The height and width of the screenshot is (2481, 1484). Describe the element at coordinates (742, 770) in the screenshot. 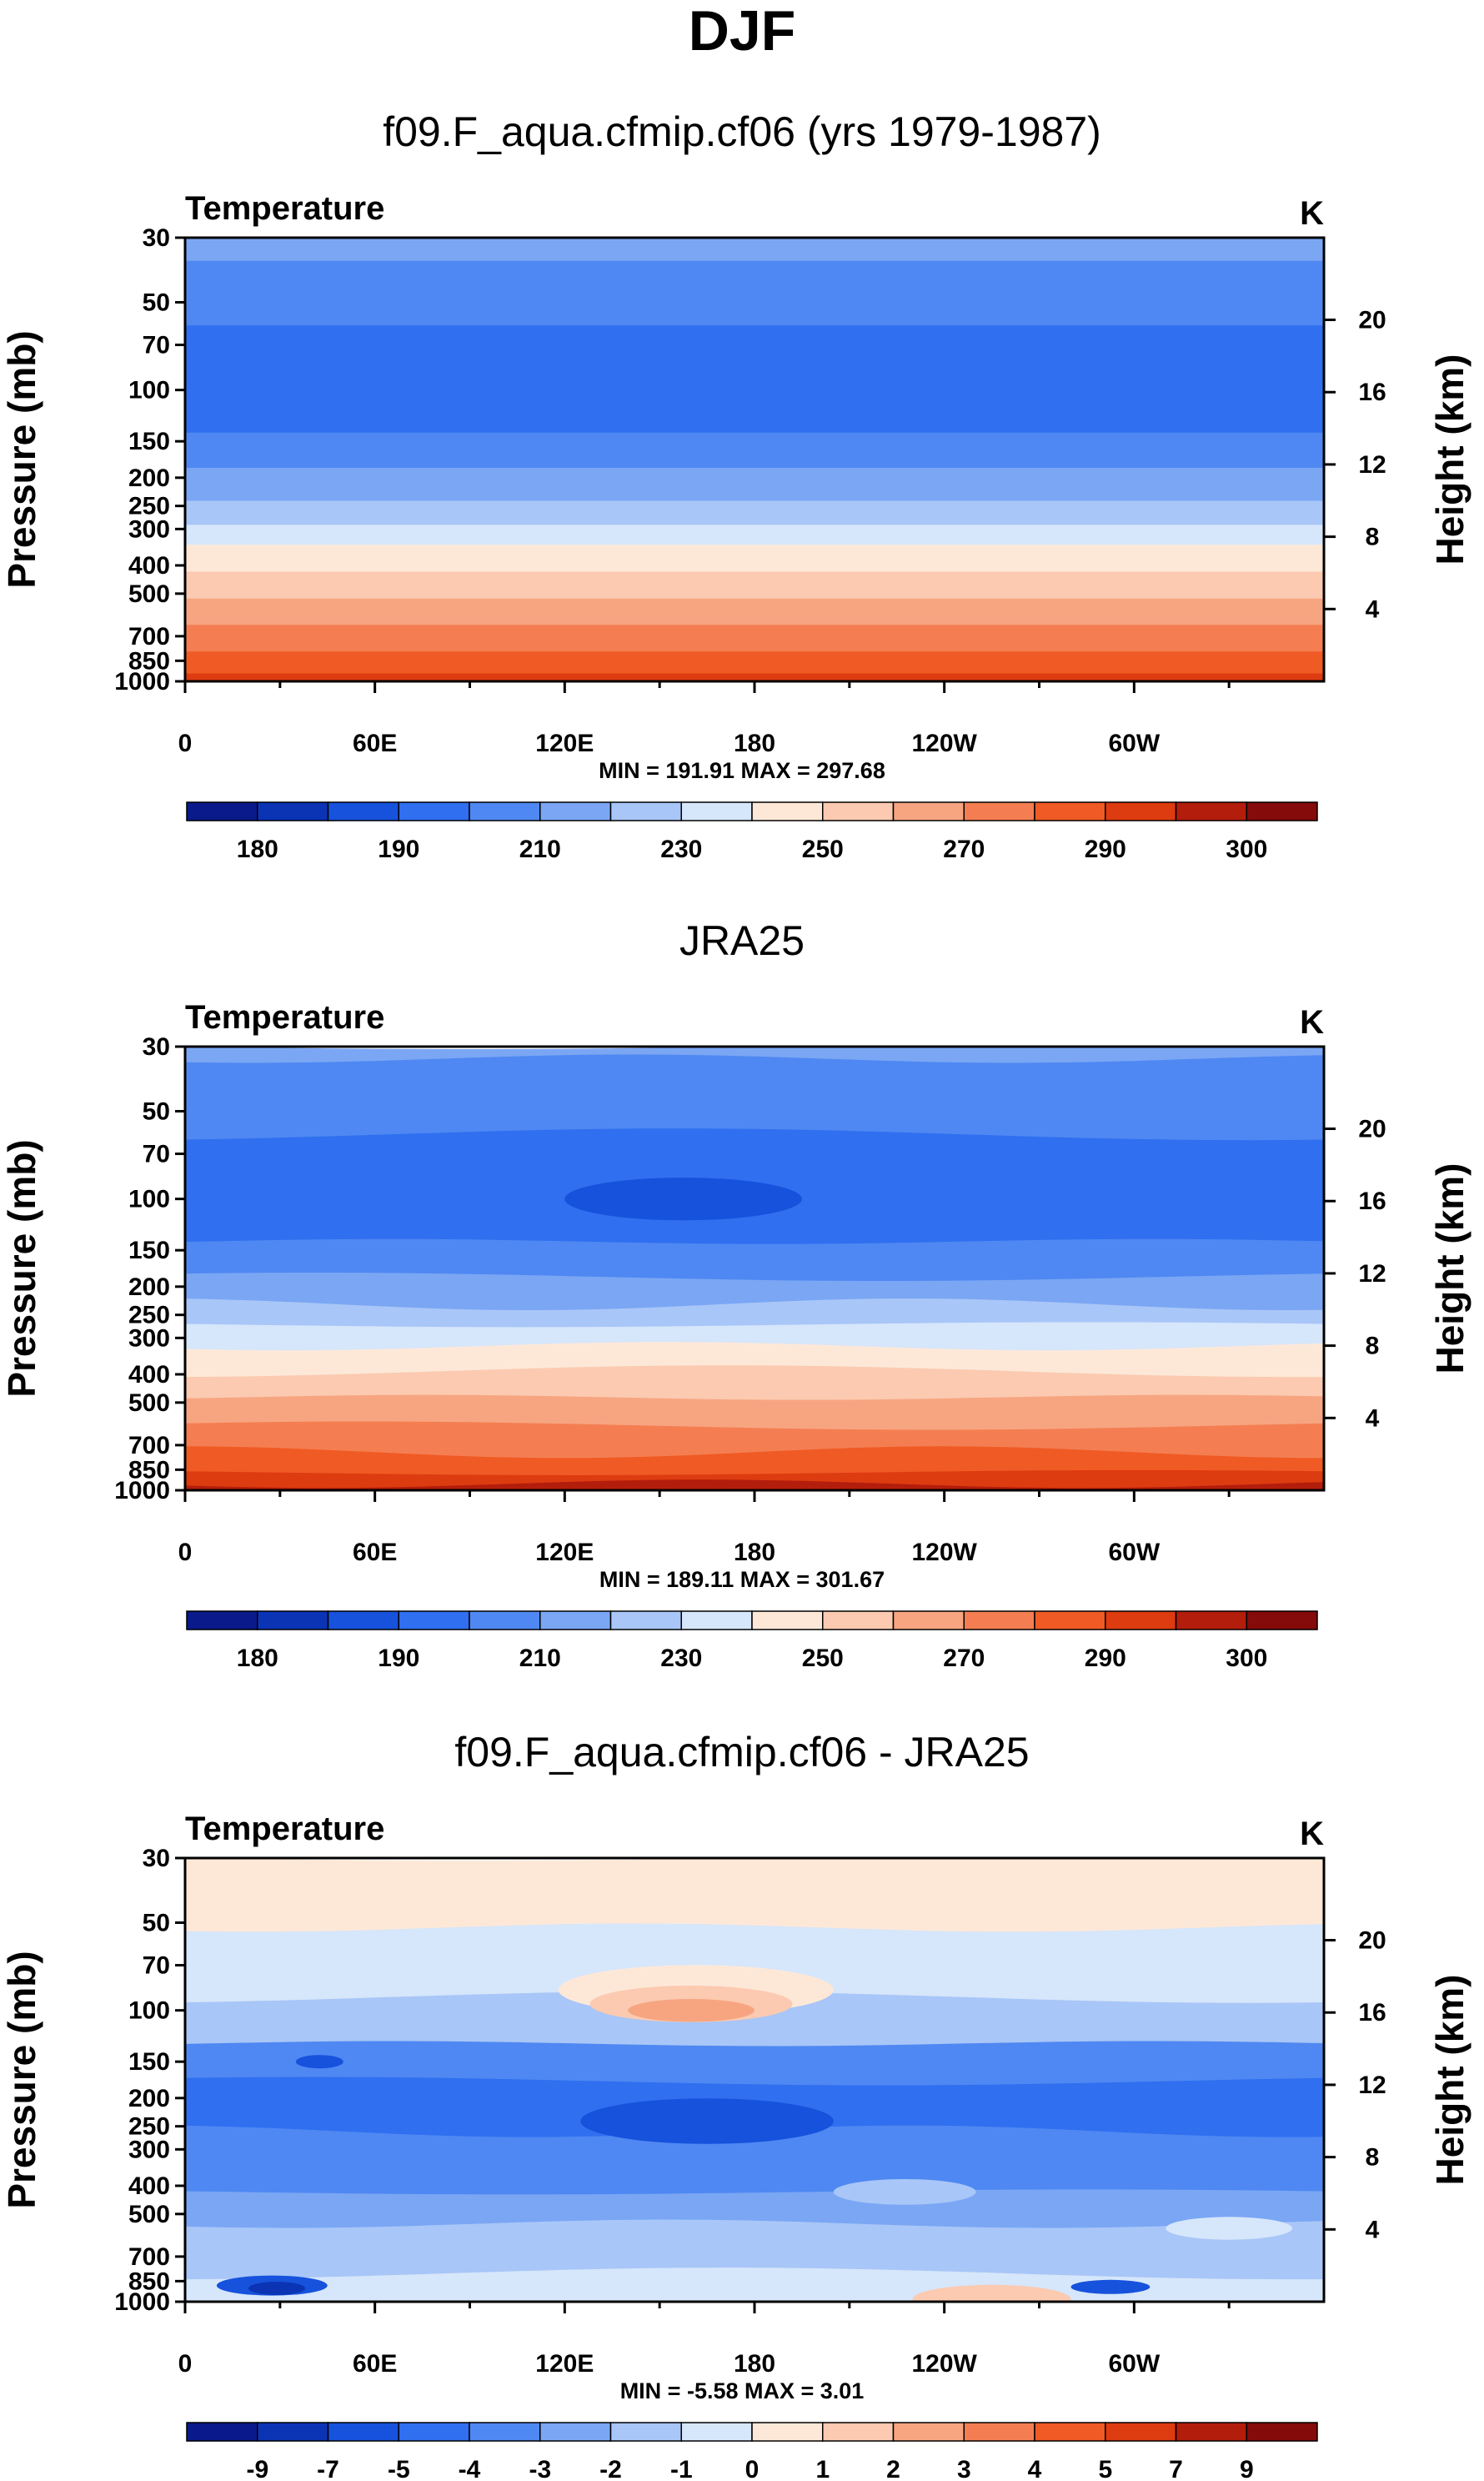

I see `stats-label: MIN = 191.91 MAX = 297.68` at that location.